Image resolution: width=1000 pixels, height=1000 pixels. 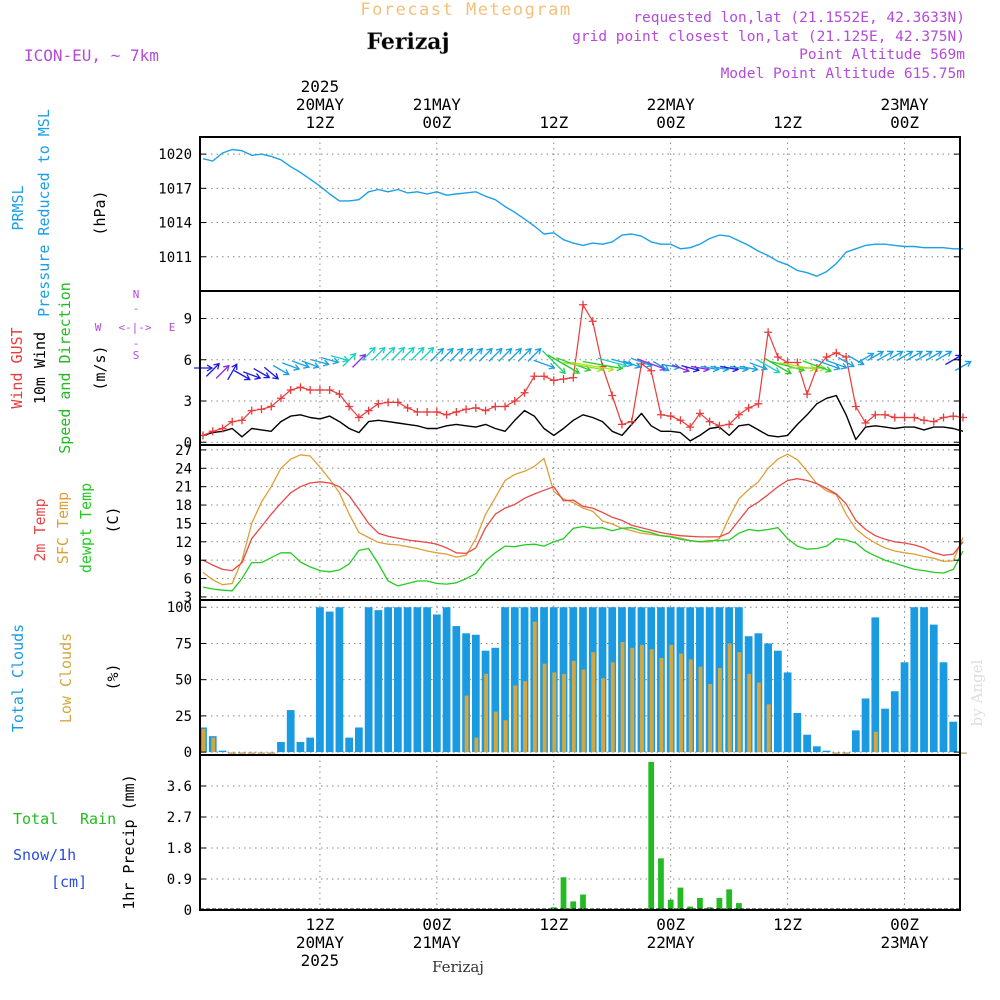 What do you see at coordinates (183, 681) in the screenshot?
I see `y-tick-label: 50` at bounding box center [183, 681].